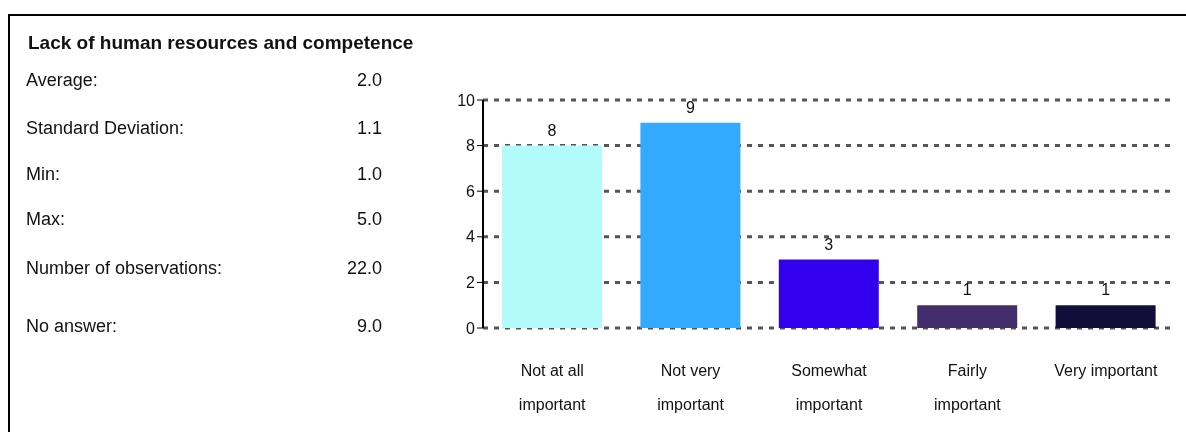  I want to click on text: Max: 5.0, so click(204, 219).